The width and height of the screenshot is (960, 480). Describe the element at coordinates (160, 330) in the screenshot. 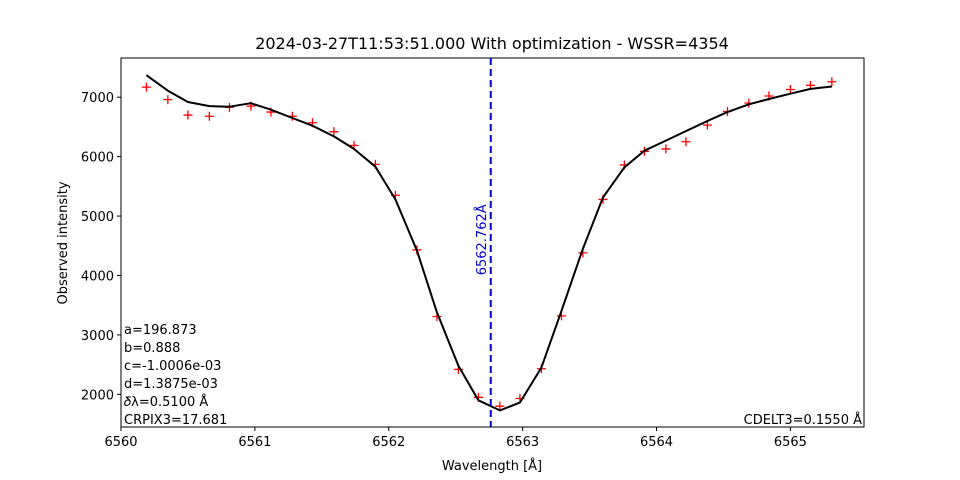

I see `fit-parameter-text: a=196.873` at that location.